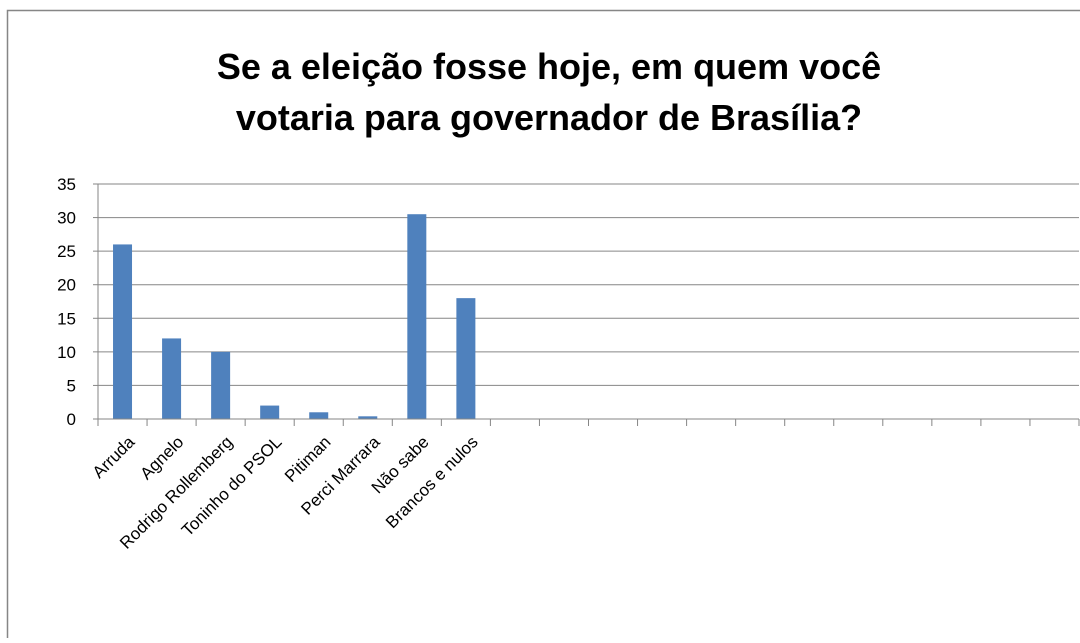 The image size is (1080, 643). Describe the element at coordinates (549, 117) in the screenshot. I see `chart-title-line-2: votaria para governador de Brasília?` at that location.